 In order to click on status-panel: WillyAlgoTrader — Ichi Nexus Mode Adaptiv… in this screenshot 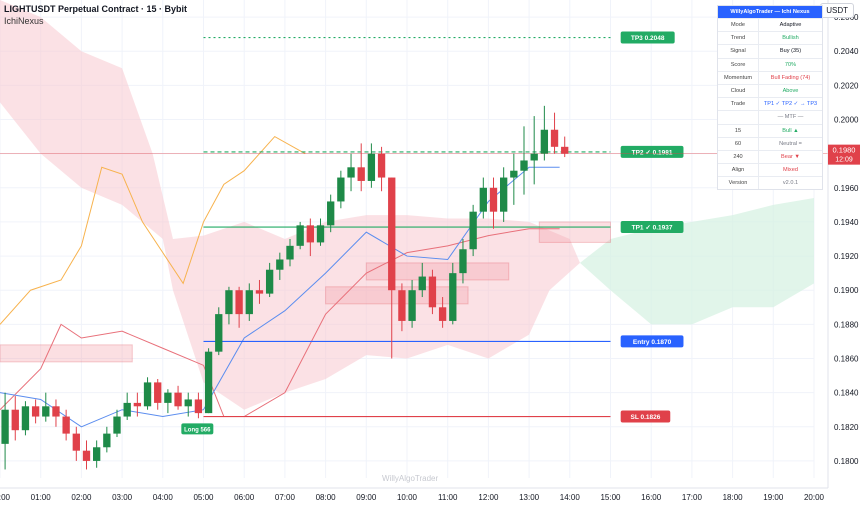, I will do `click(770, 98)`.